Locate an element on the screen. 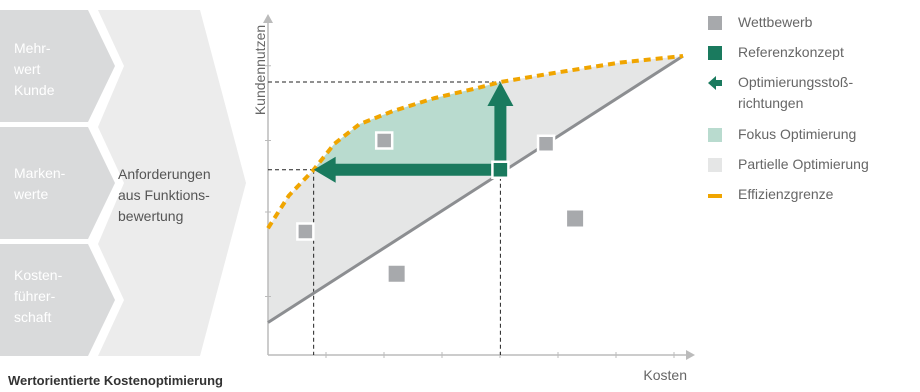 Image resolution: width=920 pixels, height=392 pixels. legend-label-partielle-optimierung: Partielle Optimierung is located at coordinates (803, 164).